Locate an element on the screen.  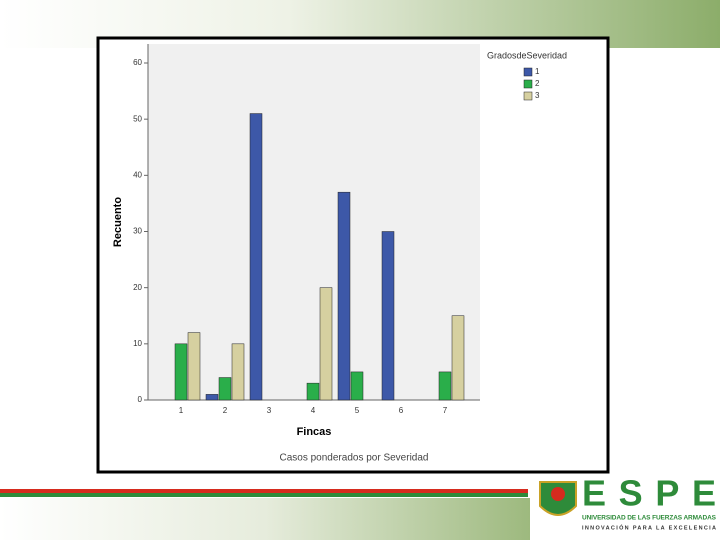
x-tick-label: 4 is located at coordinates (313, 410).